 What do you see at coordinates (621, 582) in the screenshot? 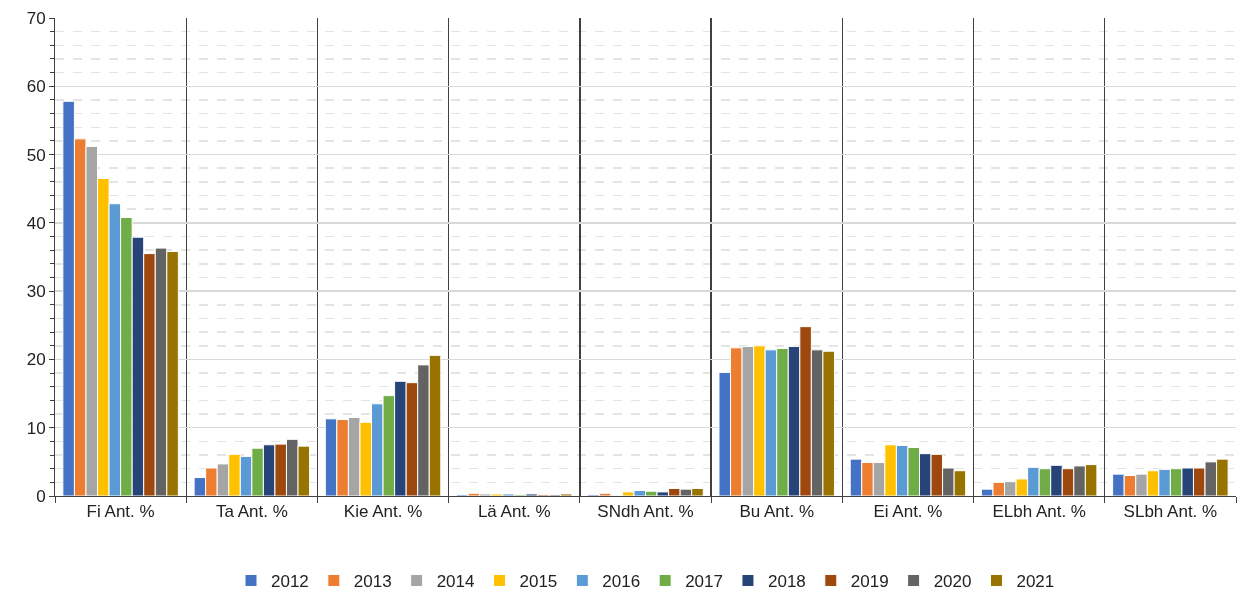
I see `legend-label: 2016` at bounding box center [621, 582].